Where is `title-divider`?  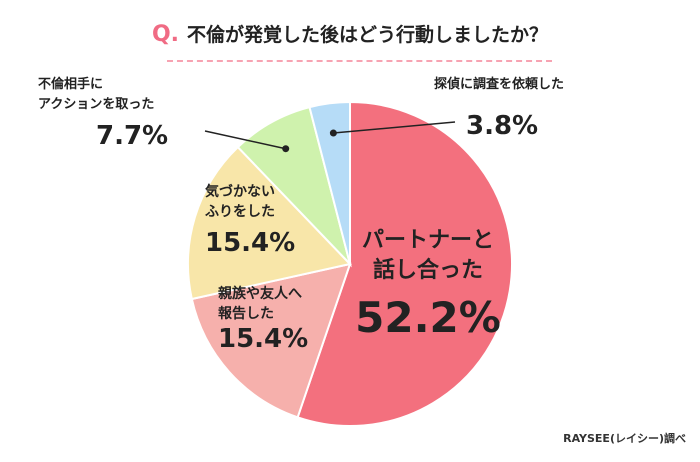
title-divider is located at coordinates (359, 61).